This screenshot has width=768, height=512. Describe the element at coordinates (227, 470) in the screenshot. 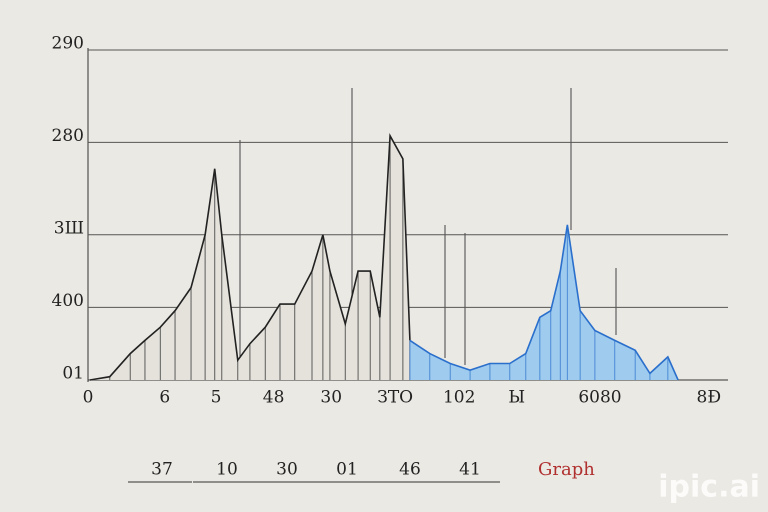

I see `footer-label: 10` at that location.